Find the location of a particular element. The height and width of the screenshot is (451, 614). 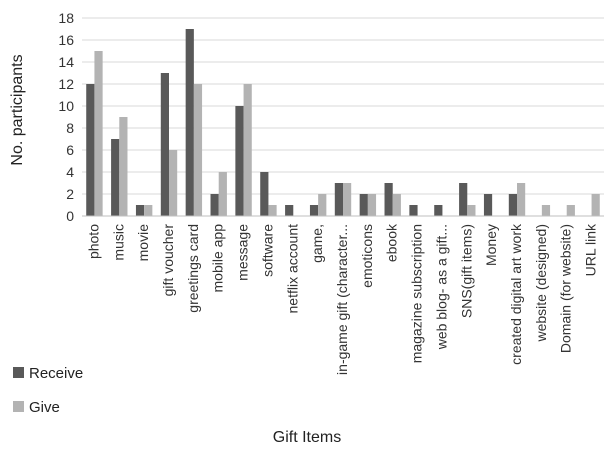

x-tick-label: photo is located at coordinates (93, 241).